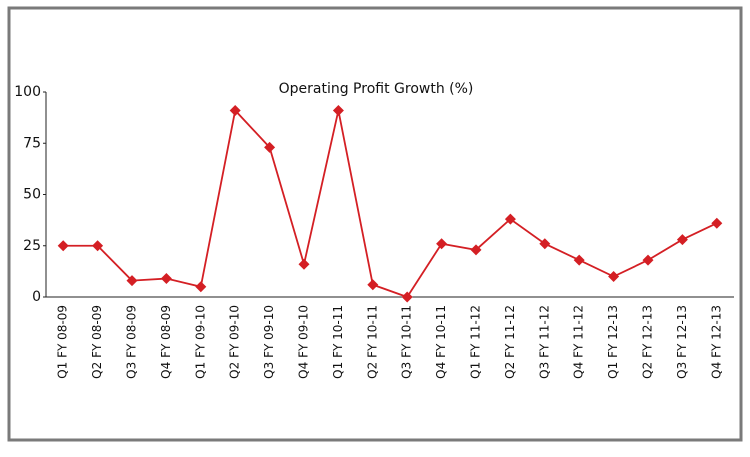 The image size is (750, 457). What do you see at coordinates (338, 342) in the screenshot?
I see `x-tick-label: Q1 FY 10-11` at bounding box center [338, 342].